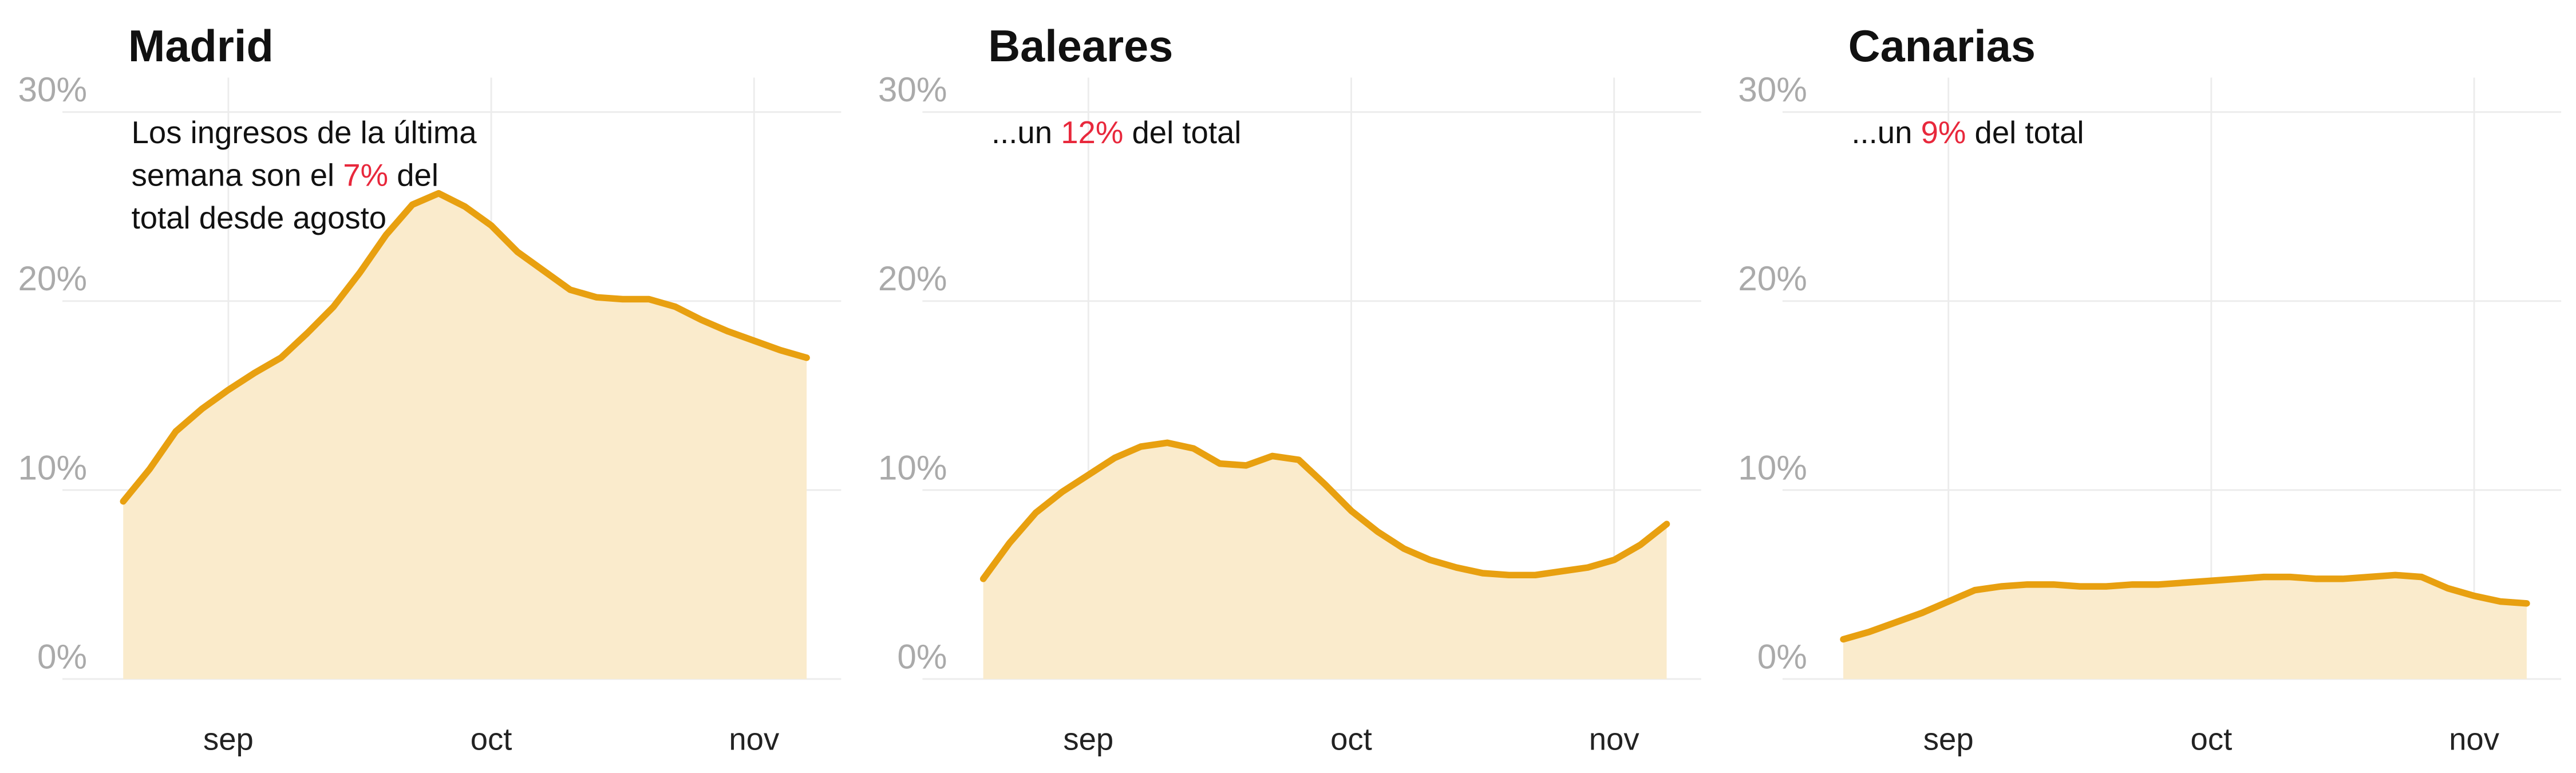  I want to click on annotation-text: Los ingresos de la última, so click(304, 132).